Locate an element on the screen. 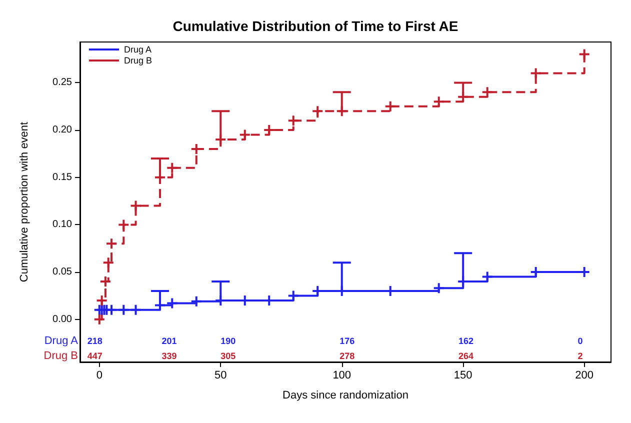  annotation: 339 is located at coordinates (169, 356).